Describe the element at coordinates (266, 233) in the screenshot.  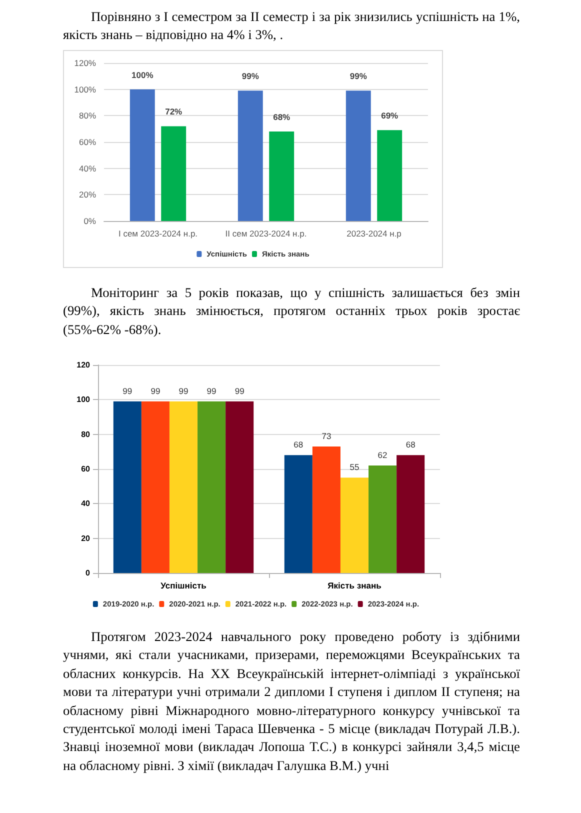
I see `x-tick-label: II сем 2023-2024 н.р.` at that location.